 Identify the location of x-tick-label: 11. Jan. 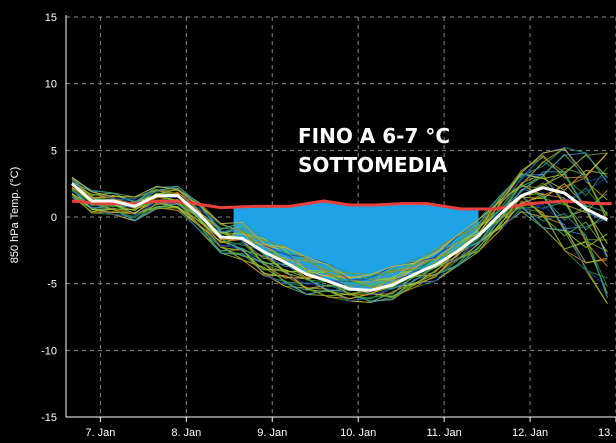
(443, 433).